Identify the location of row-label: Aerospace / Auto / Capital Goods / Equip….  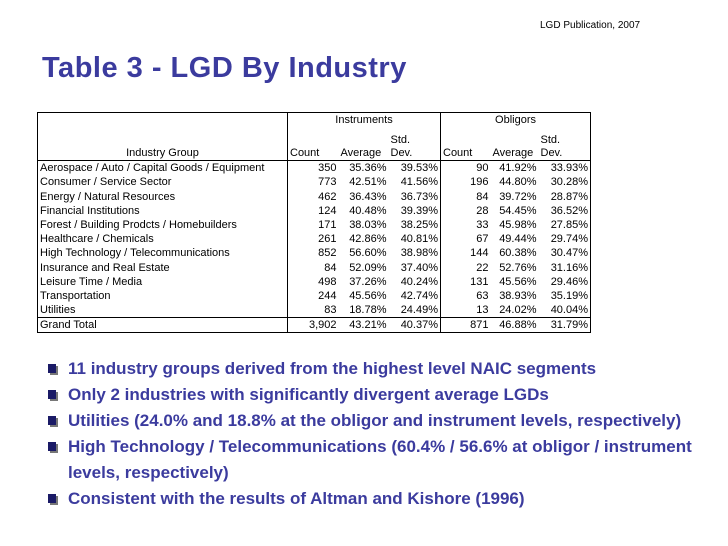
(162, 168).